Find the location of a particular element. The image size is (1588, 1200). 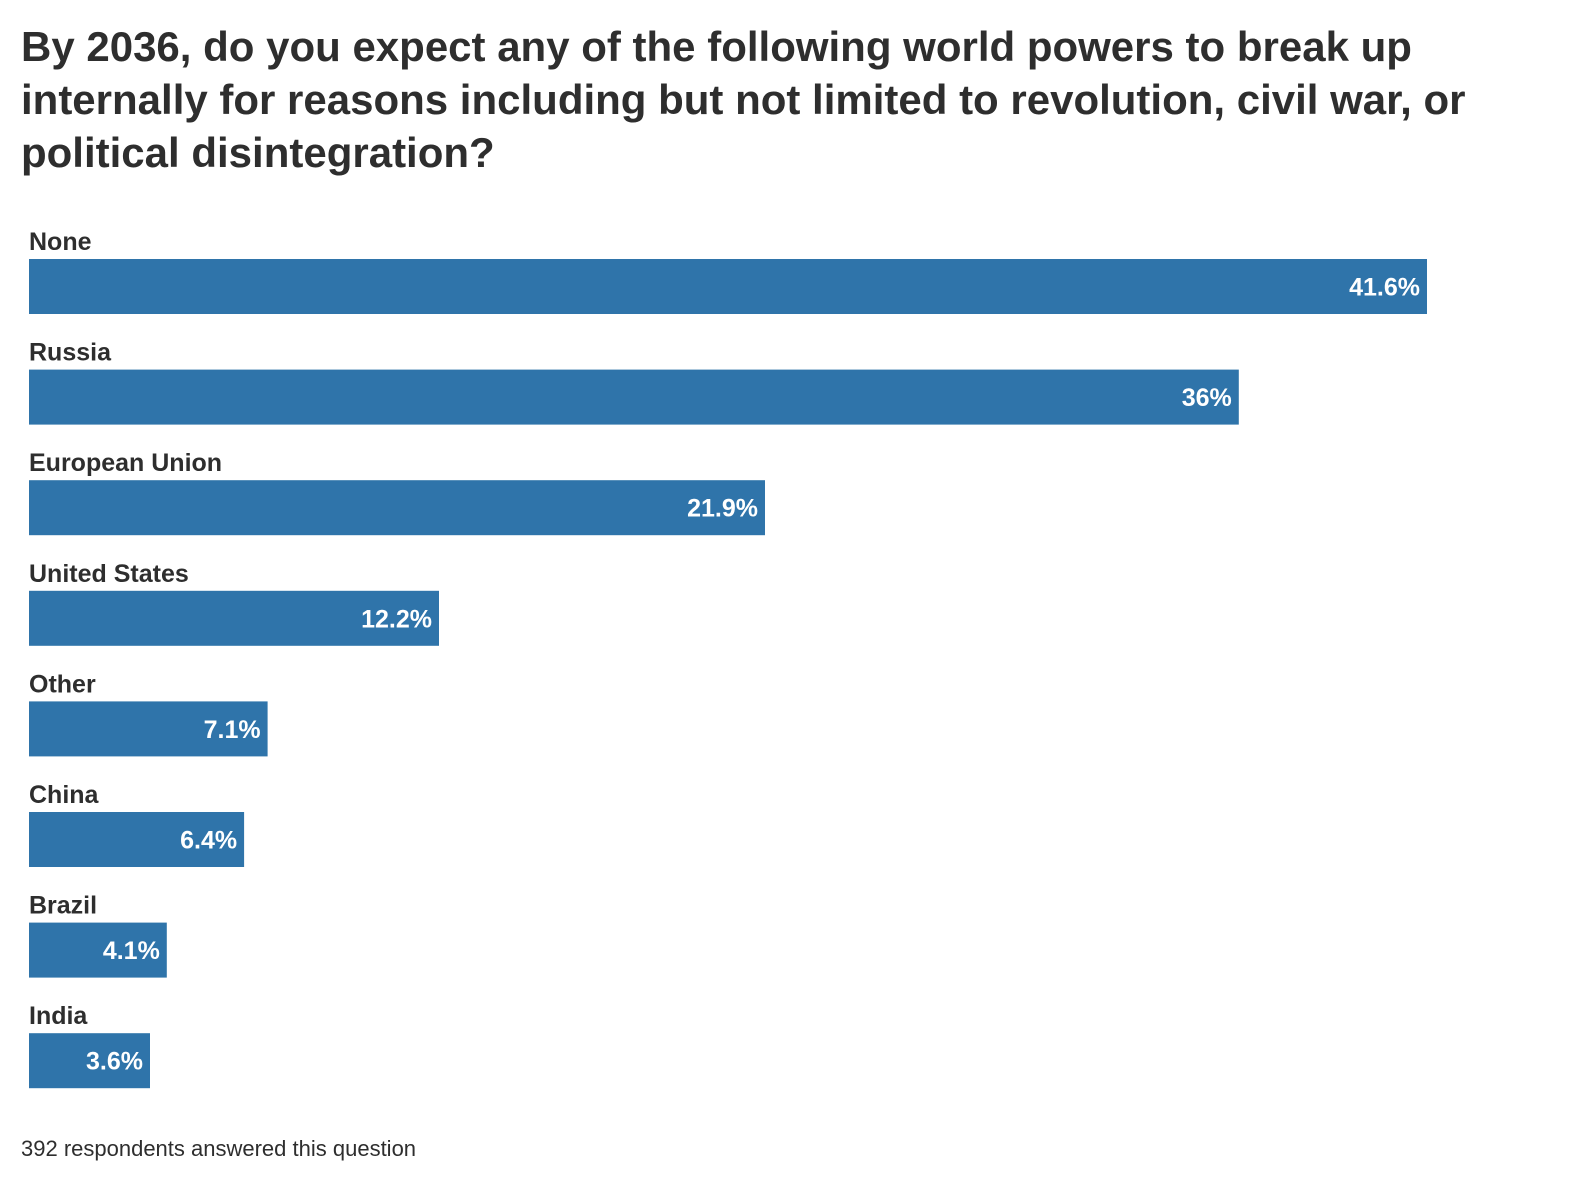

bar-russia is located at coordinates (634, 397).